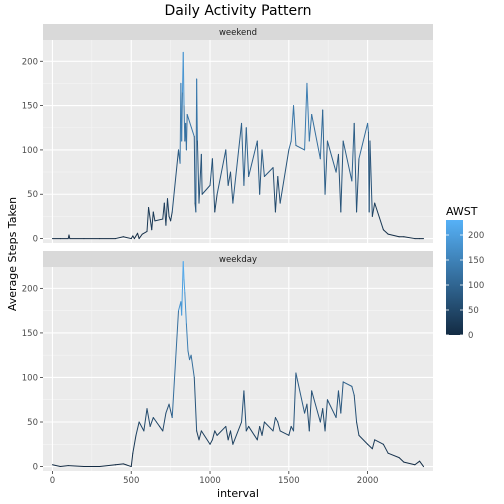 The height and width of the screenshot is (504, 504). What do you see at coordinates (289, 481) in the screenshot?
I see `x-tick-label: 1500` at bounding box center [289, 481].